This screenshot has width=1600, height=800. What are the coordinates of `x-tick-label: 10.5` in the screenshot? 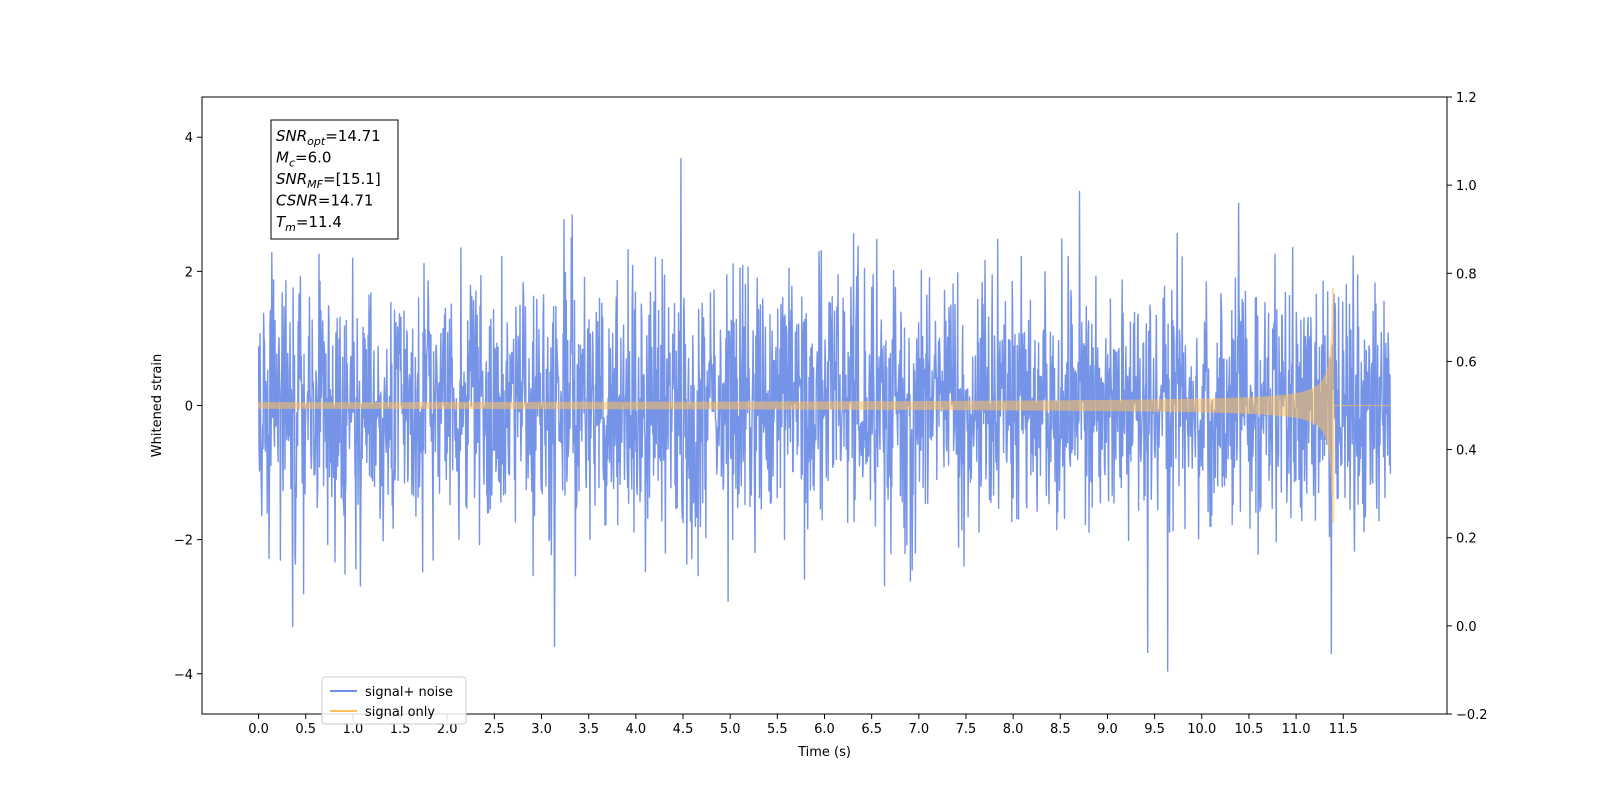 It's located at (1248, 729).